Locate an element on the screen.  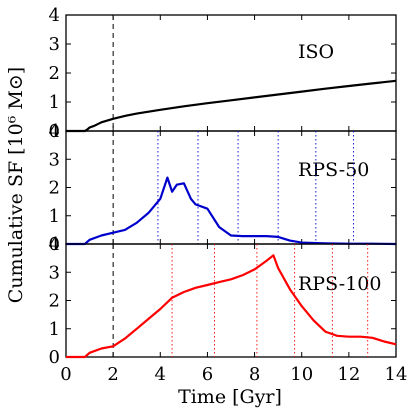
x-axis-label: Time [Gyr] is located at coordinates (230, 397).